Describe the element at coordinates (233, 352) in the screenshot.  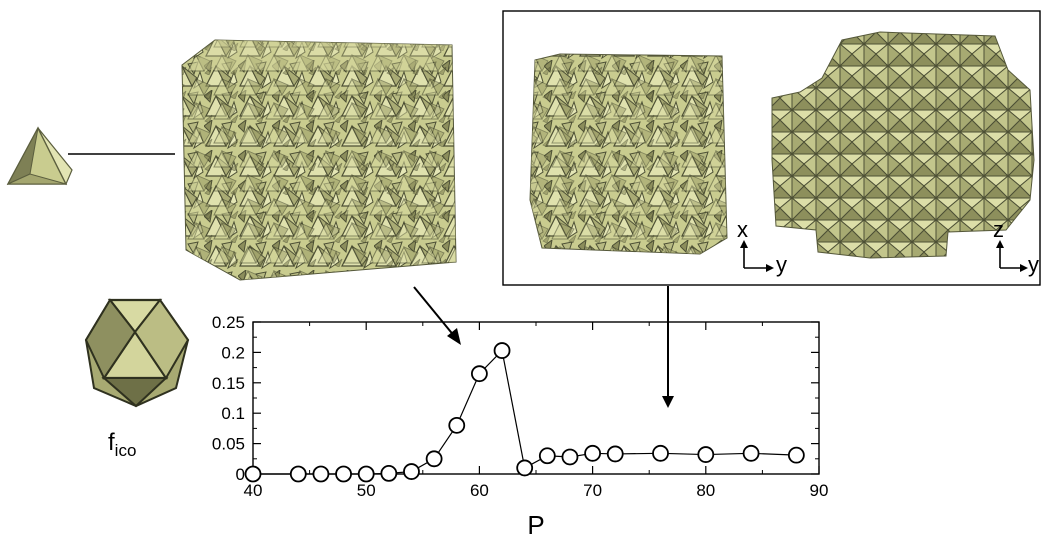
I see `y-tick-label: 0.2` at that location.